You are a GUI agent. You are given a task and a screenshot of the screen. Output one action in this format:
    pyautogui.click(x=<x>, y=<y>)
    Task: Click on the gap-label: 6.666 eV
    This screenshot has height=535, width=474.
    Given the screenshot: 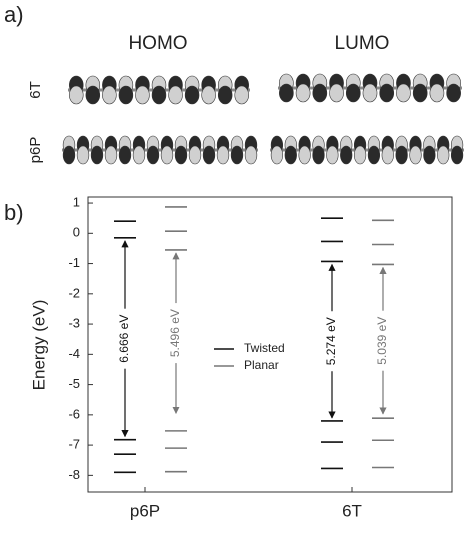 What is the action you would take?
    pyautogui.click(x=124, y=339)
    